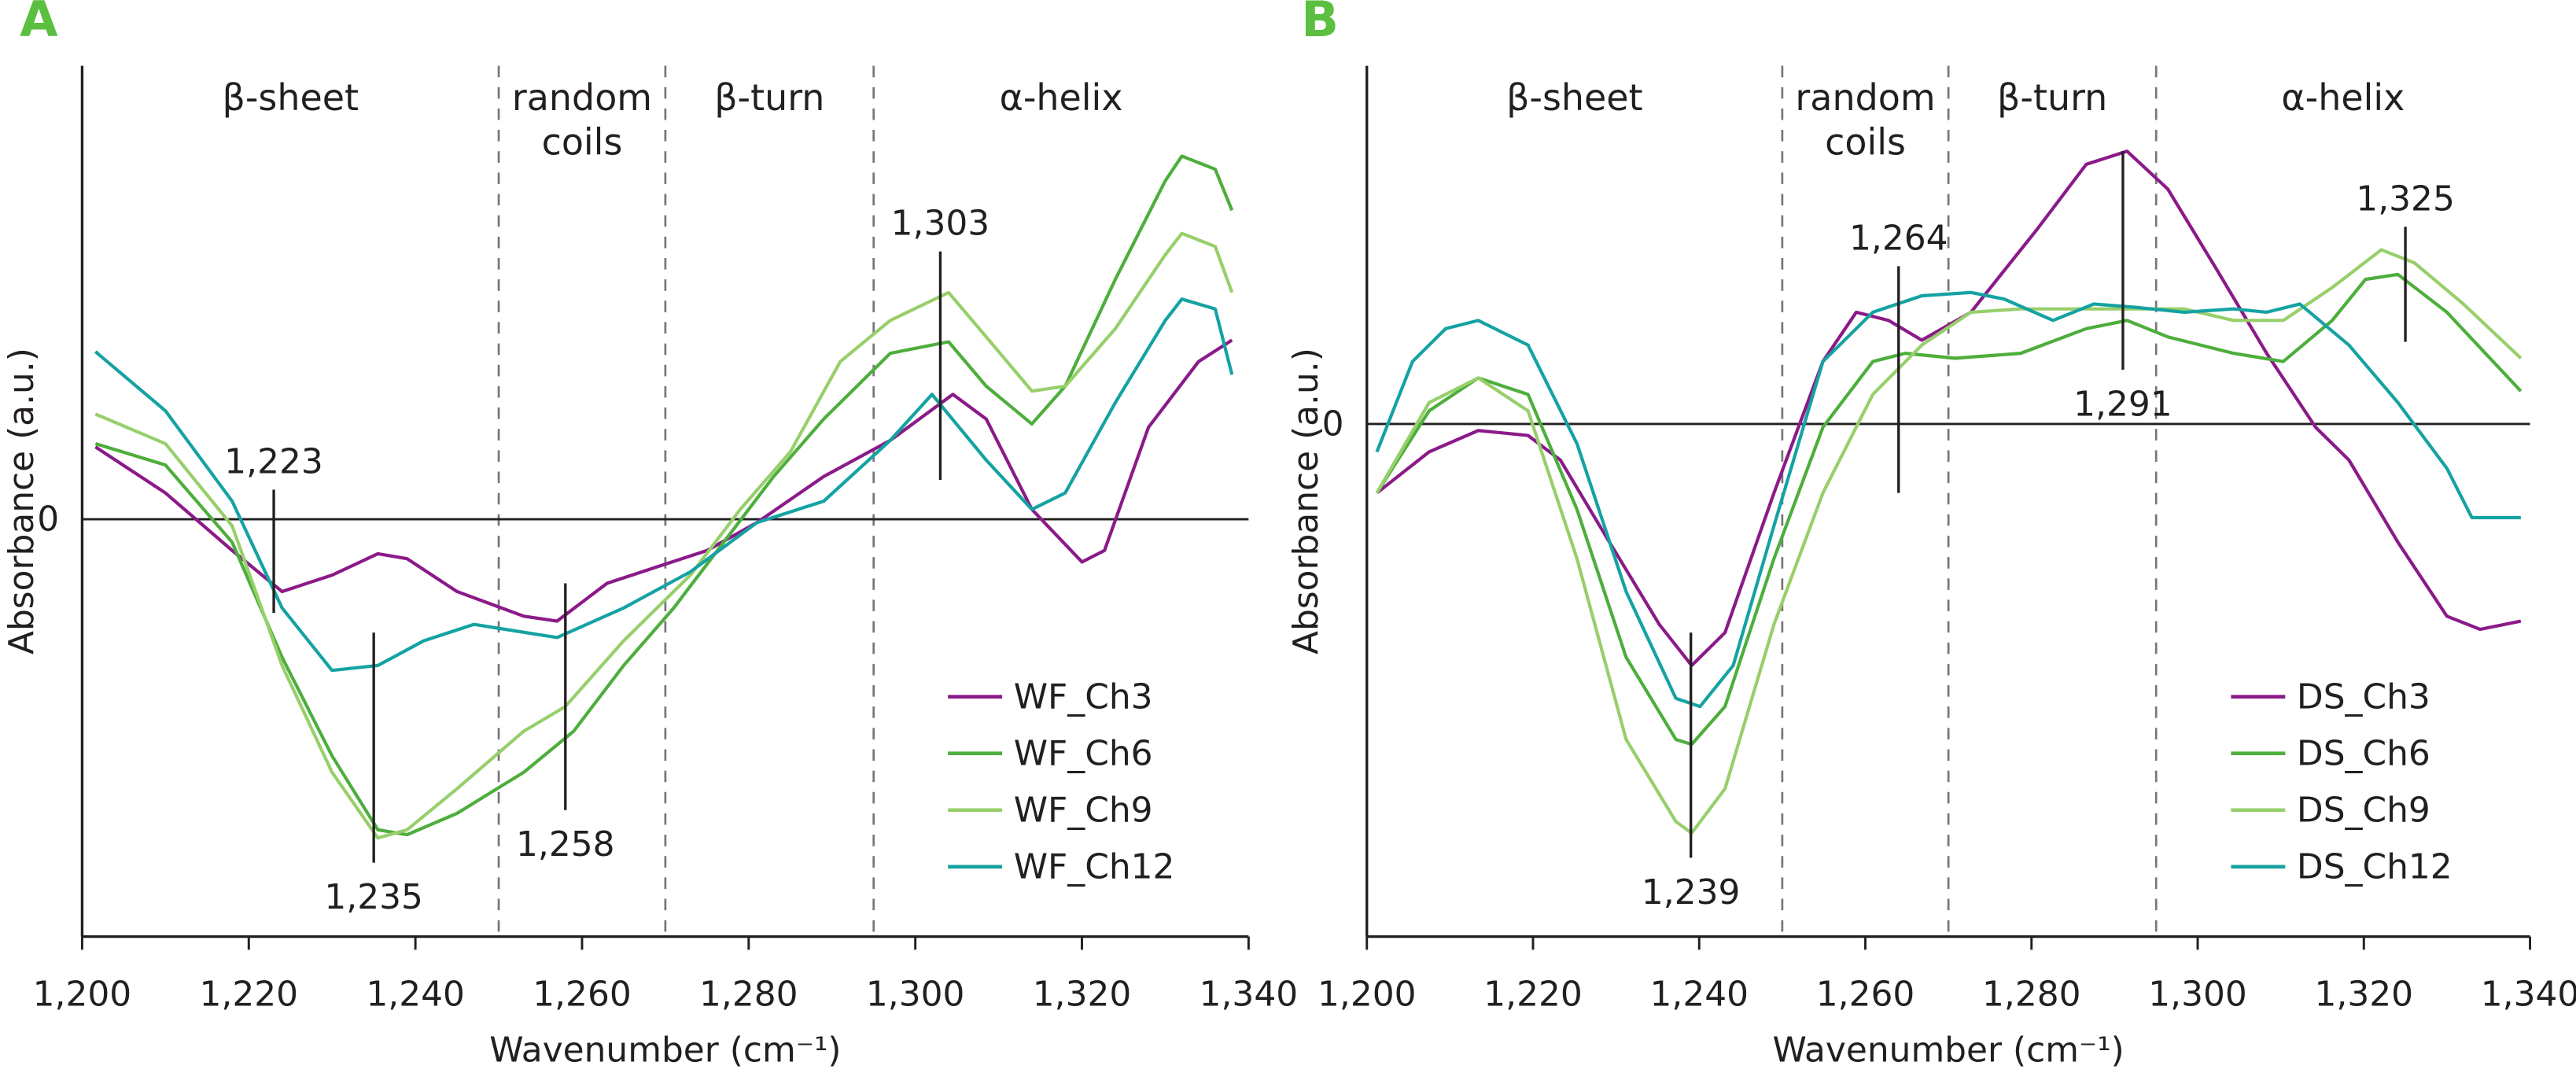 The height and width of the screenshot is (1073, 2576). Describe the element at coordinates (1083, 753) in the screenshot. I see `legend-label: WF_Ch6` at that location.